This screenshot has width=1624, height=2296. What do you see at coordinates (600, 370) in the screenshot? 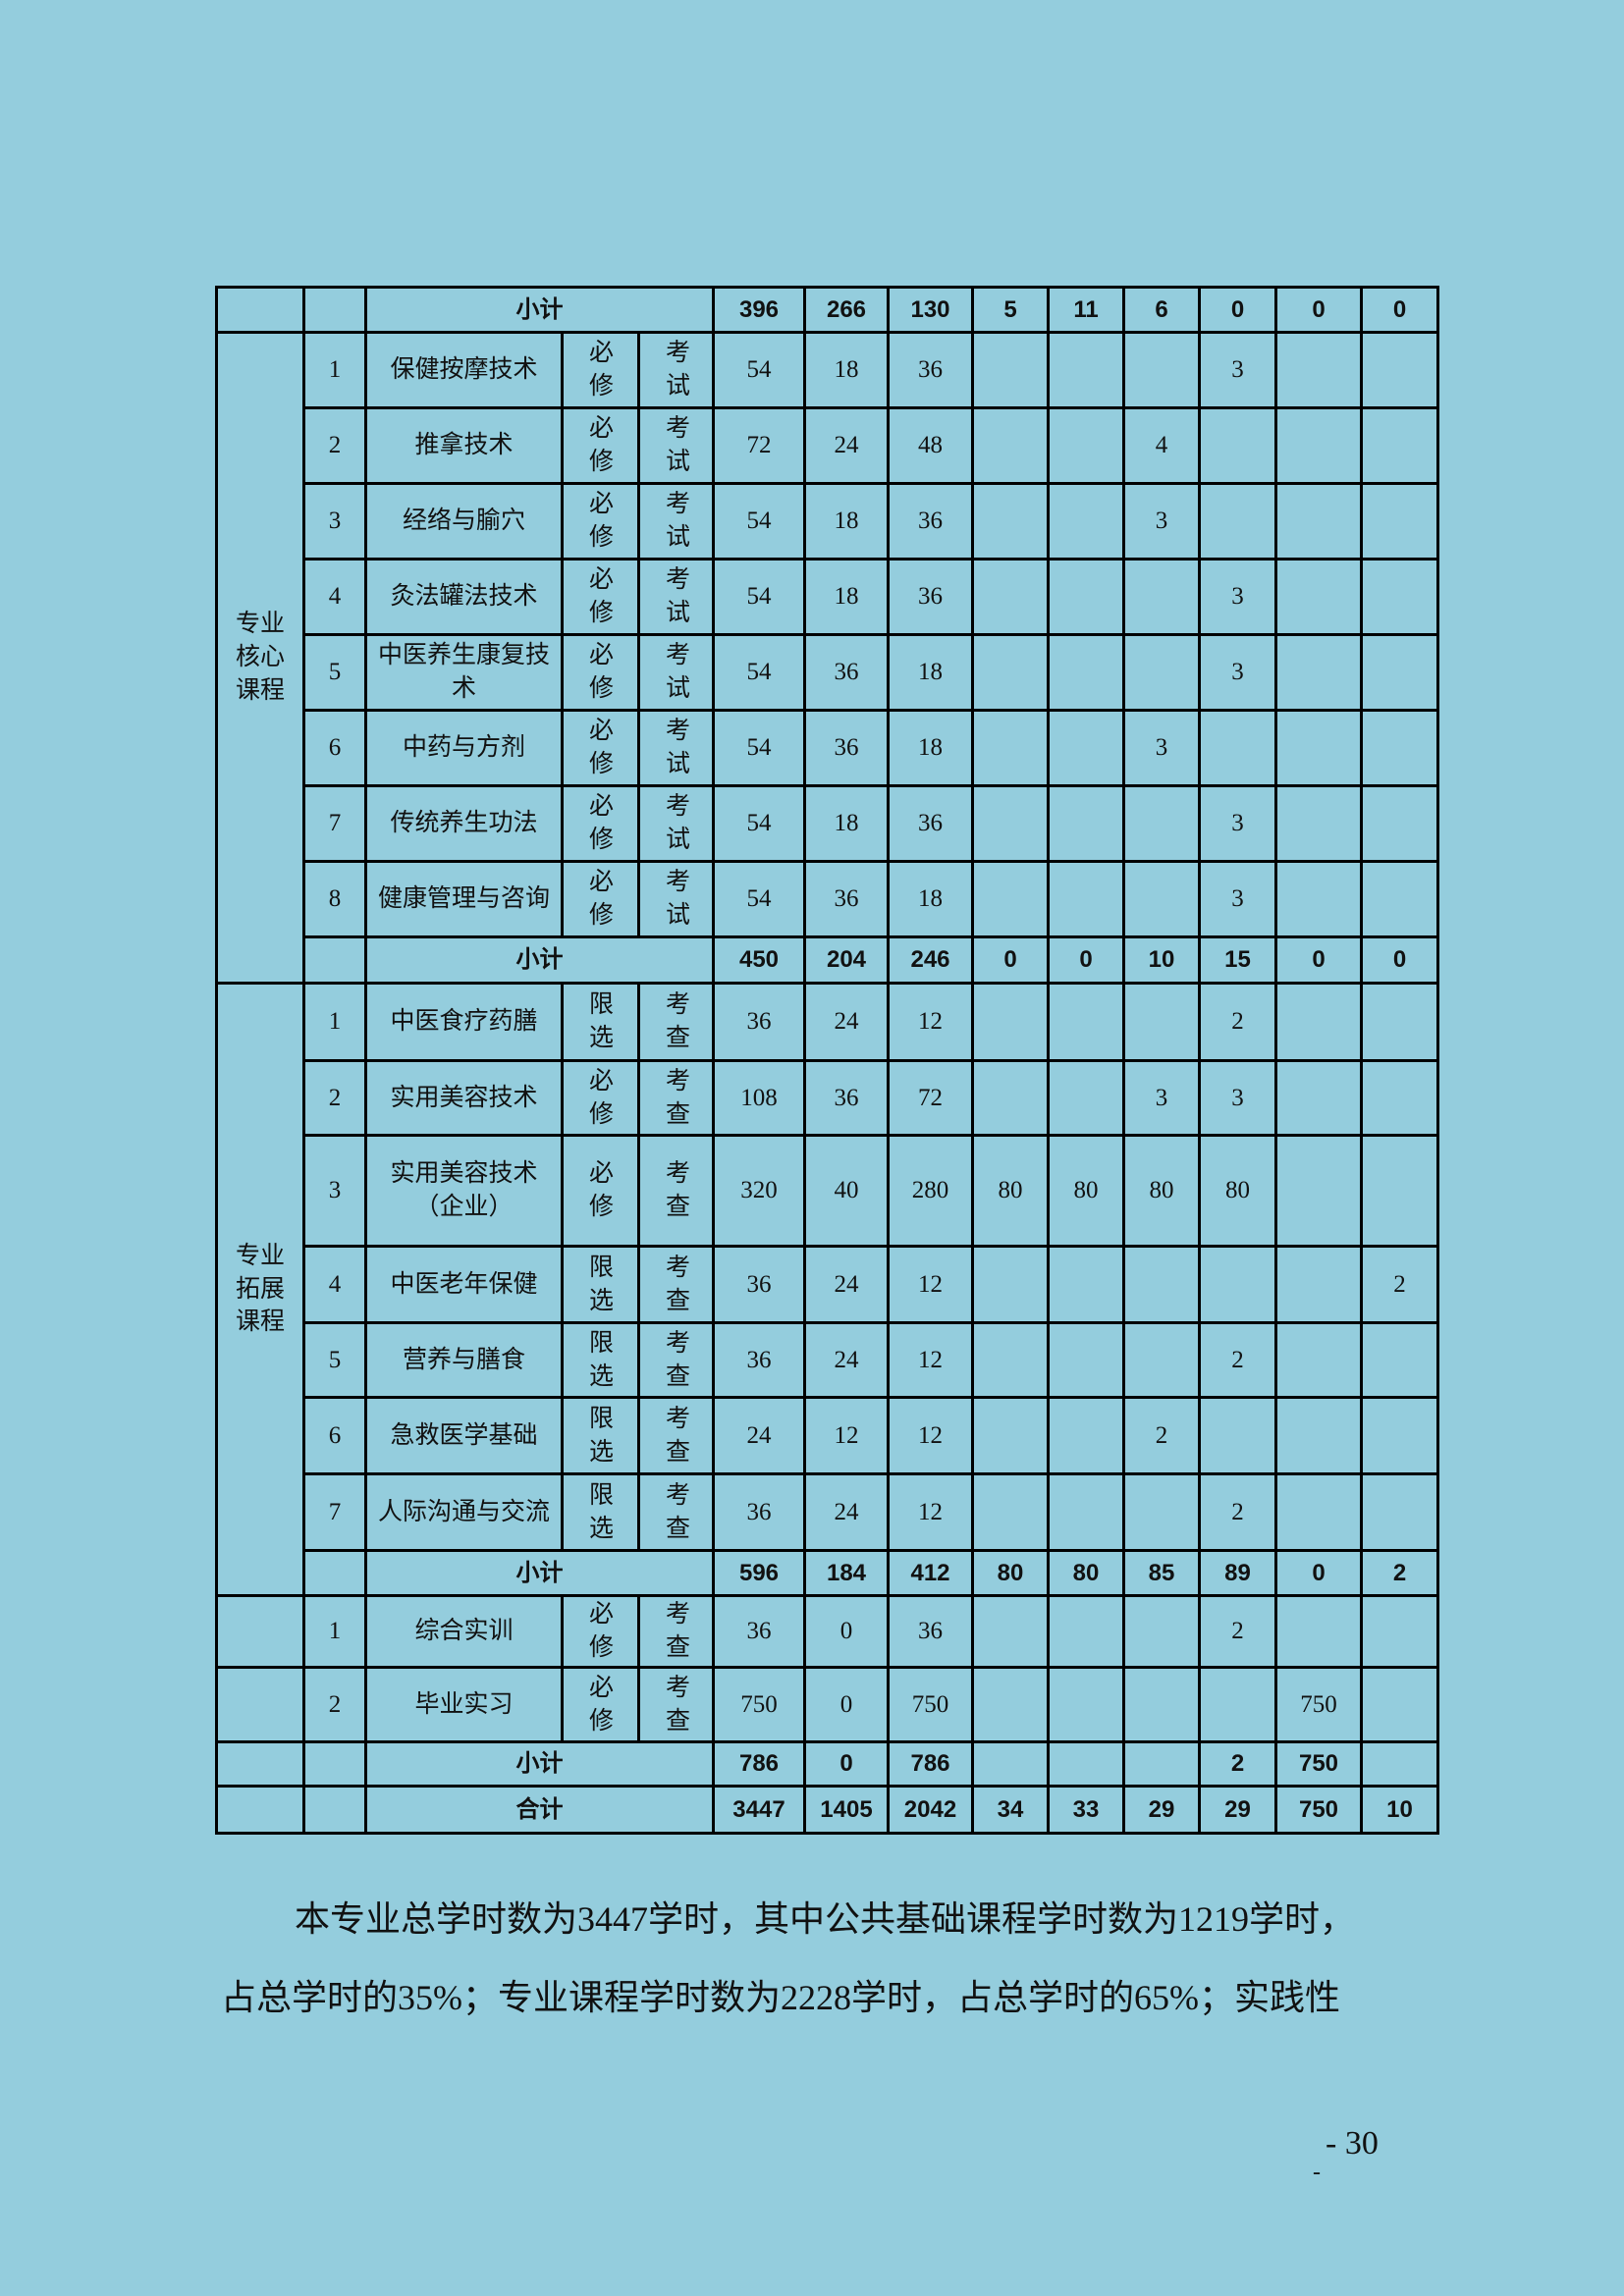
I see `course-type: 必修` at bounding box center [600, 370].